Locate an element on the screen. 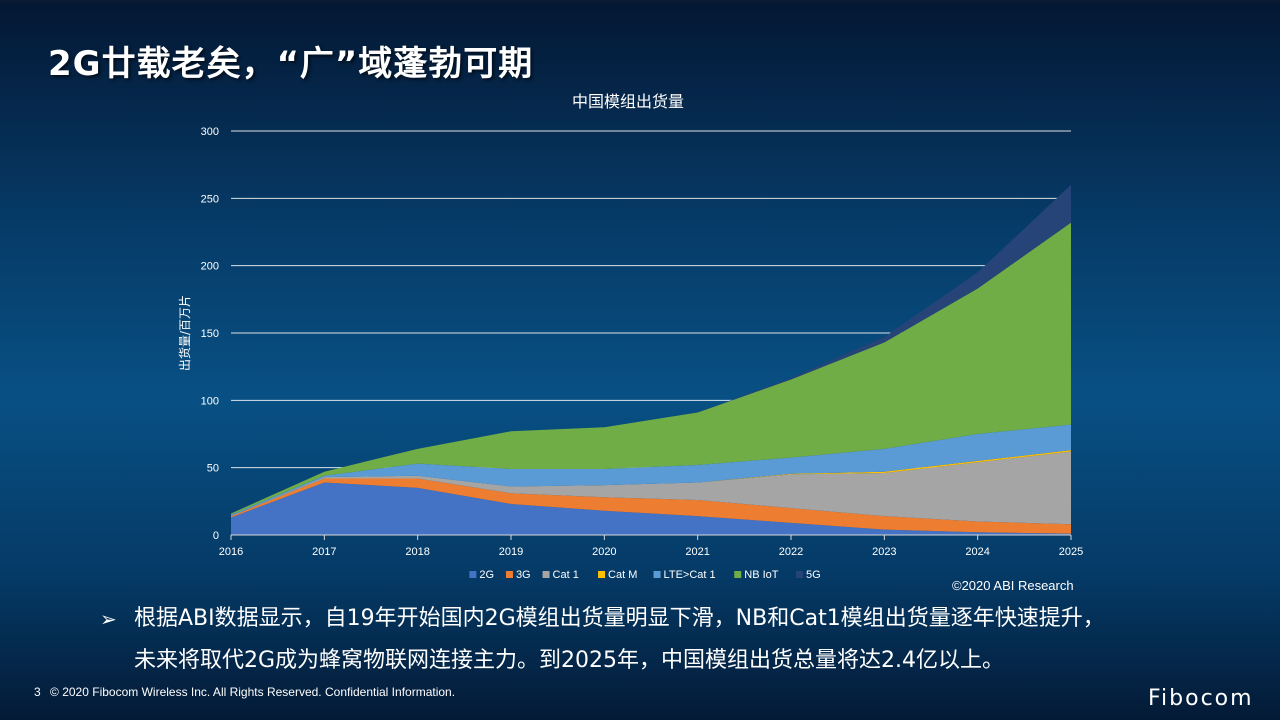 This screenshot has width=1280, height=720. legend-label-cat-1: Cat 1 is located at coordinates (566, 575).